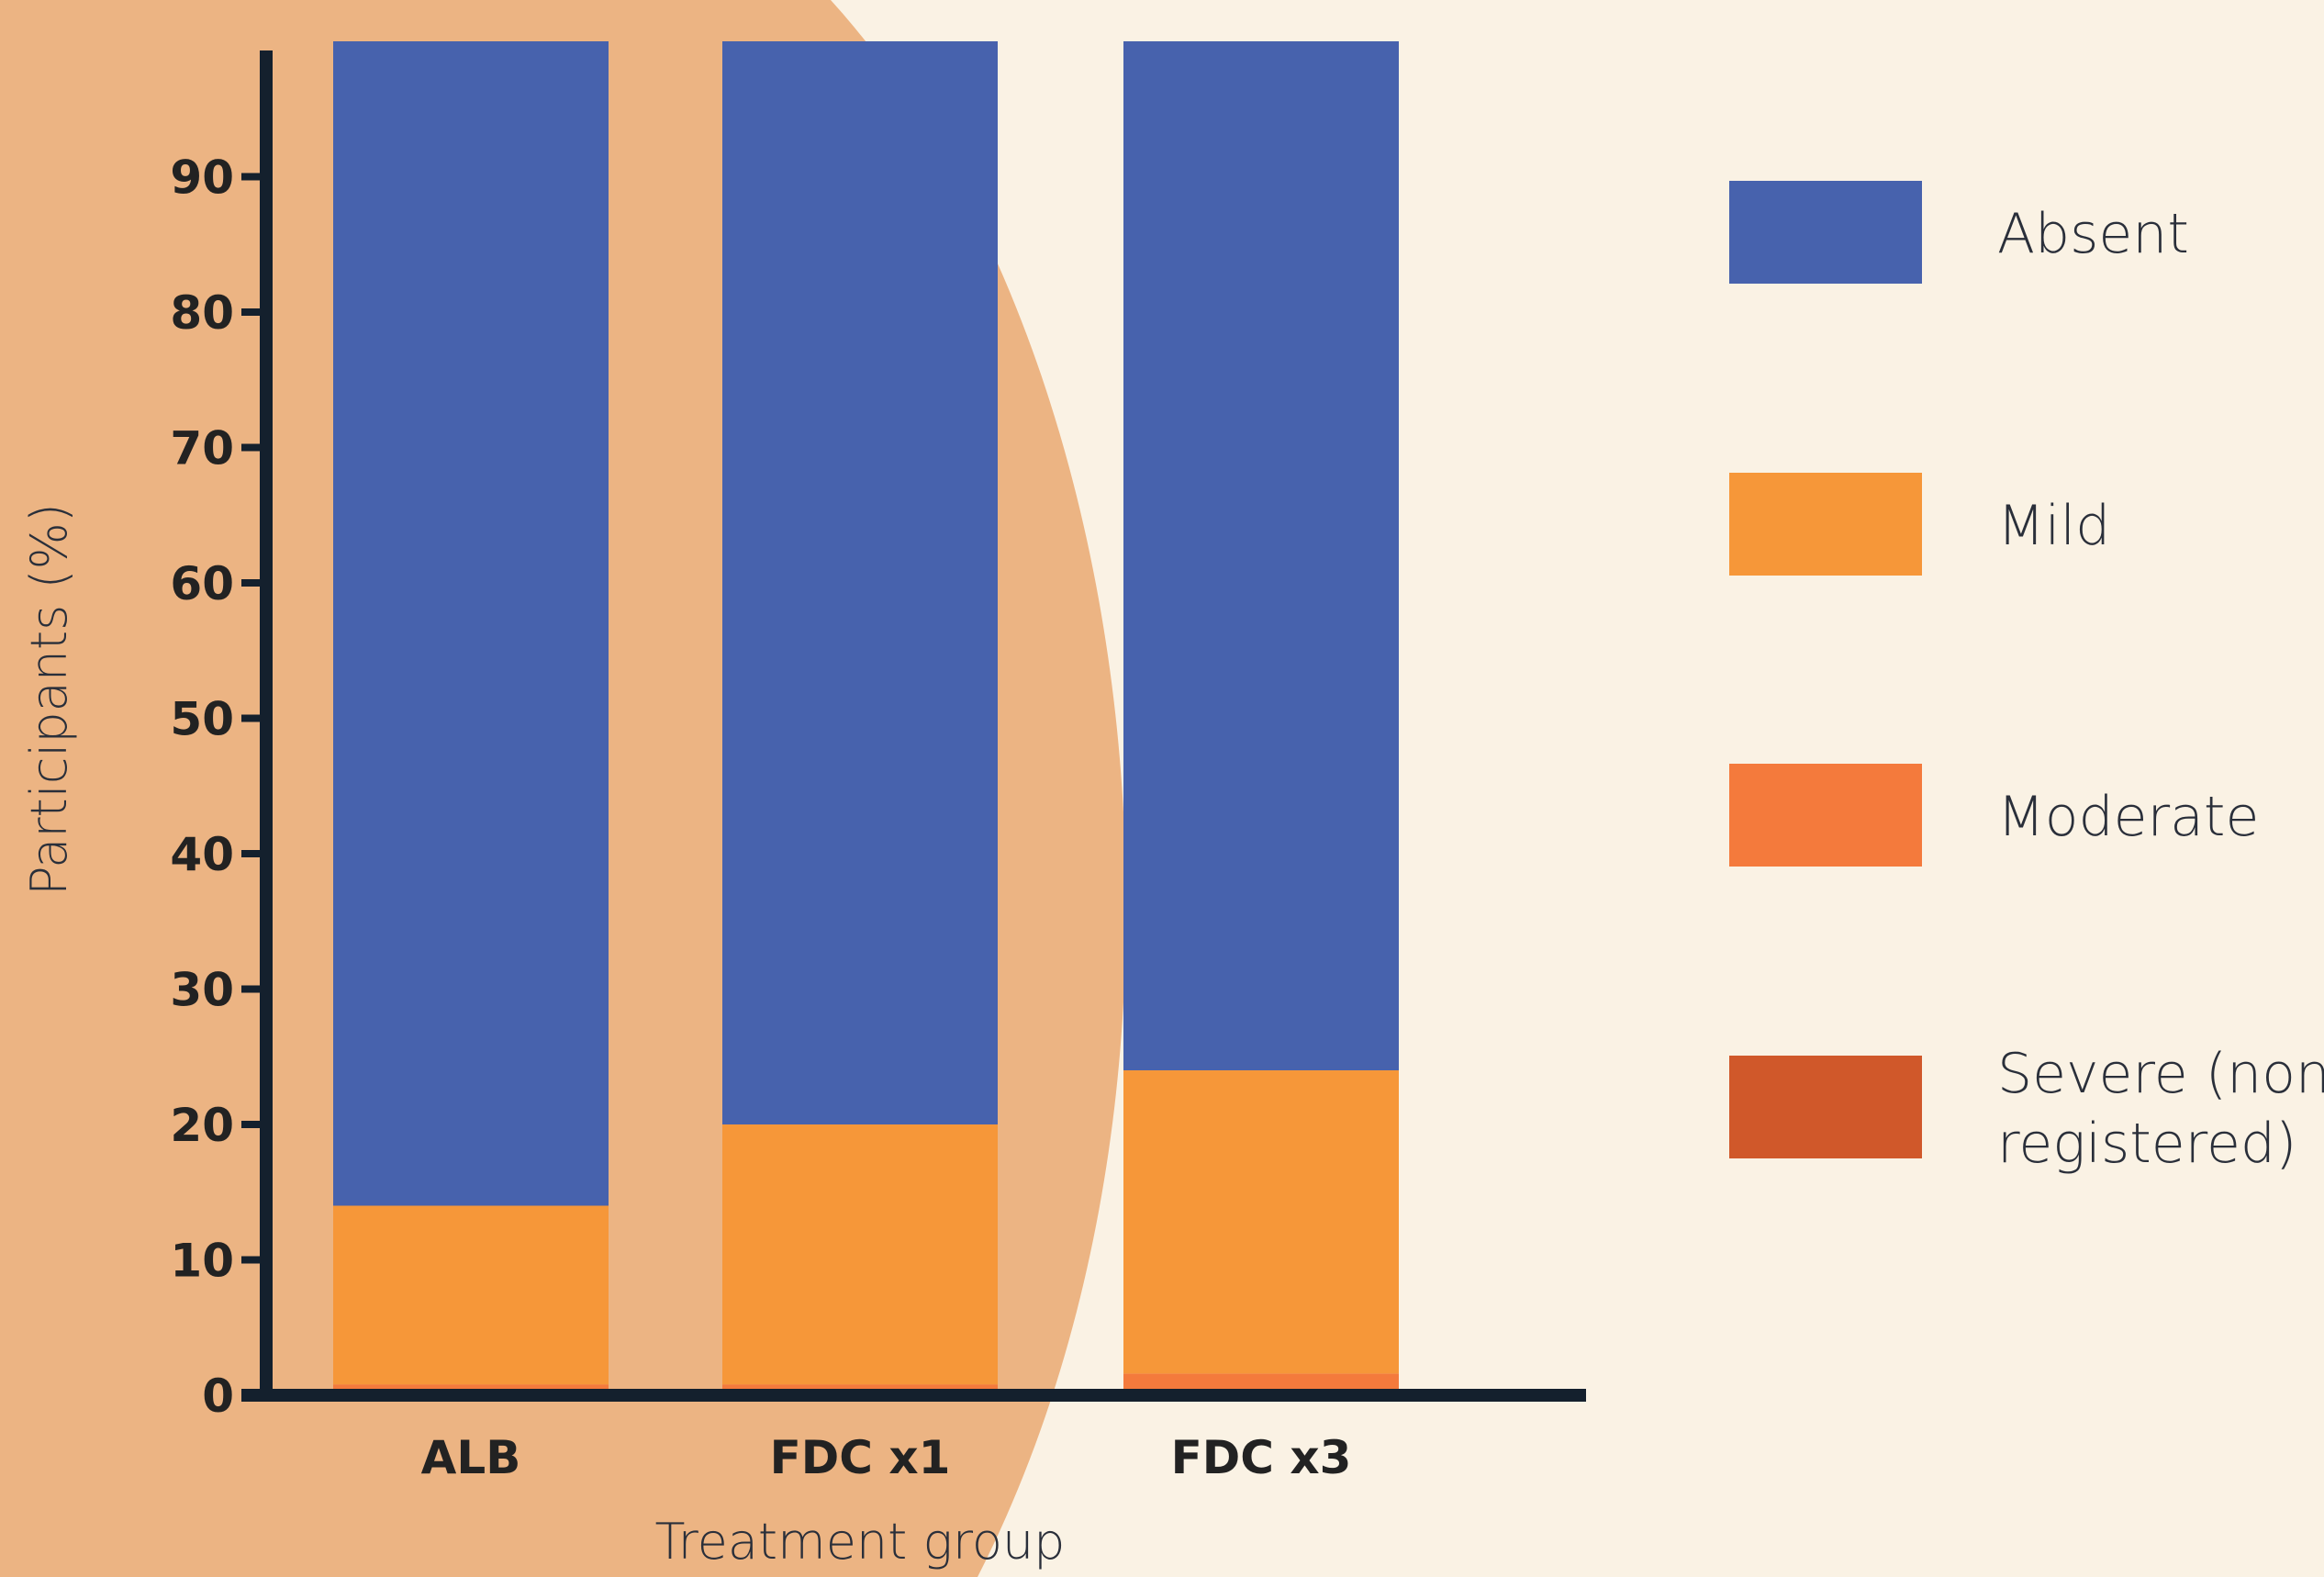 Image resolution: width=2324 pixels, height=1577 pixels. What do you see at coordinates (202, 583) in the screenshot?
I see `y-tick-label: 60` at bounding box center [202, 583].